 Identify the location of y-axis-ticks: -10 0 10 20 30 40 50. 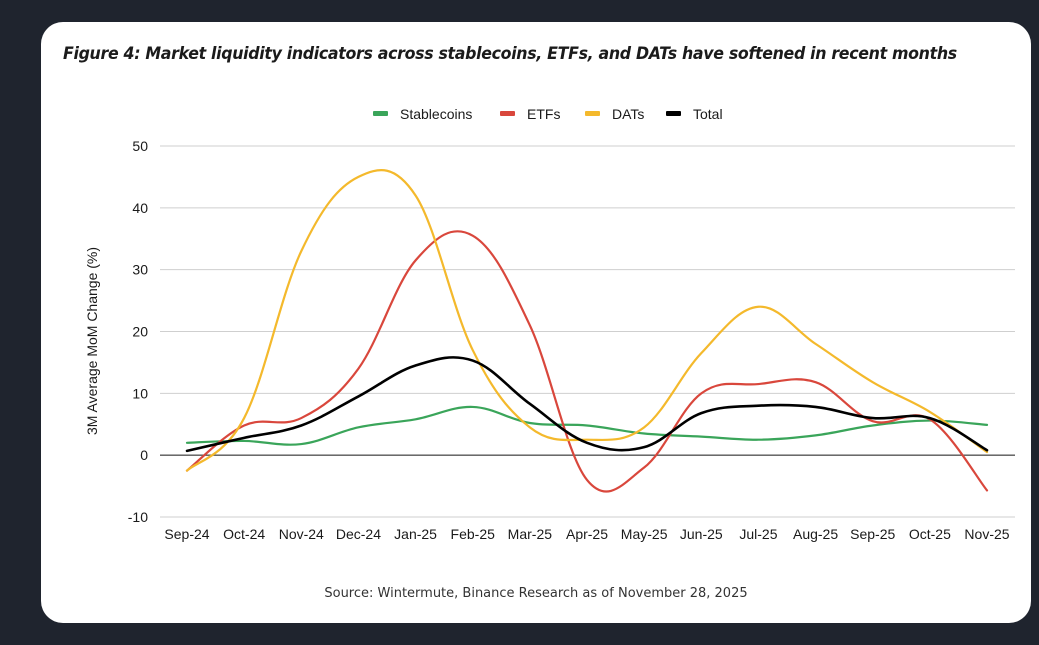
(138, 331).